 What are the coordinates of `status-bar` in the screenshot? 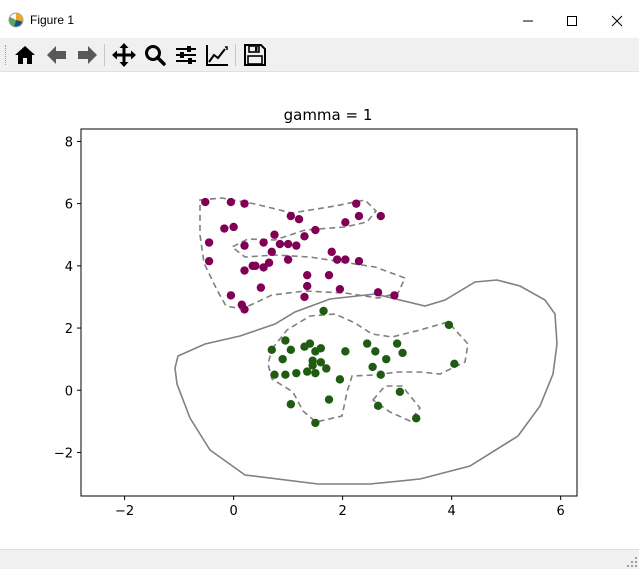 It's located at (319, 559).